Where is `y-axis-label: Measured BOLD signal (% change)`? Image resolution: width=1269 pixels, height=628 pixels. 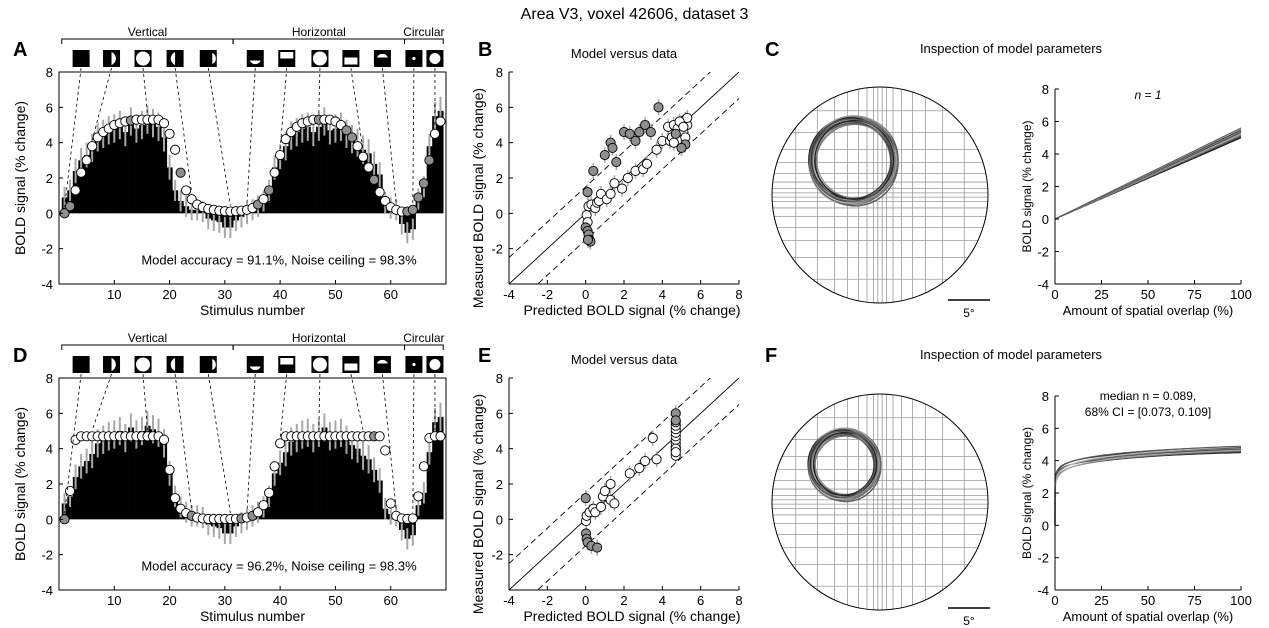 y-axis-label: Measured BOLD signal (% change) is located at coordinates (478, 504).